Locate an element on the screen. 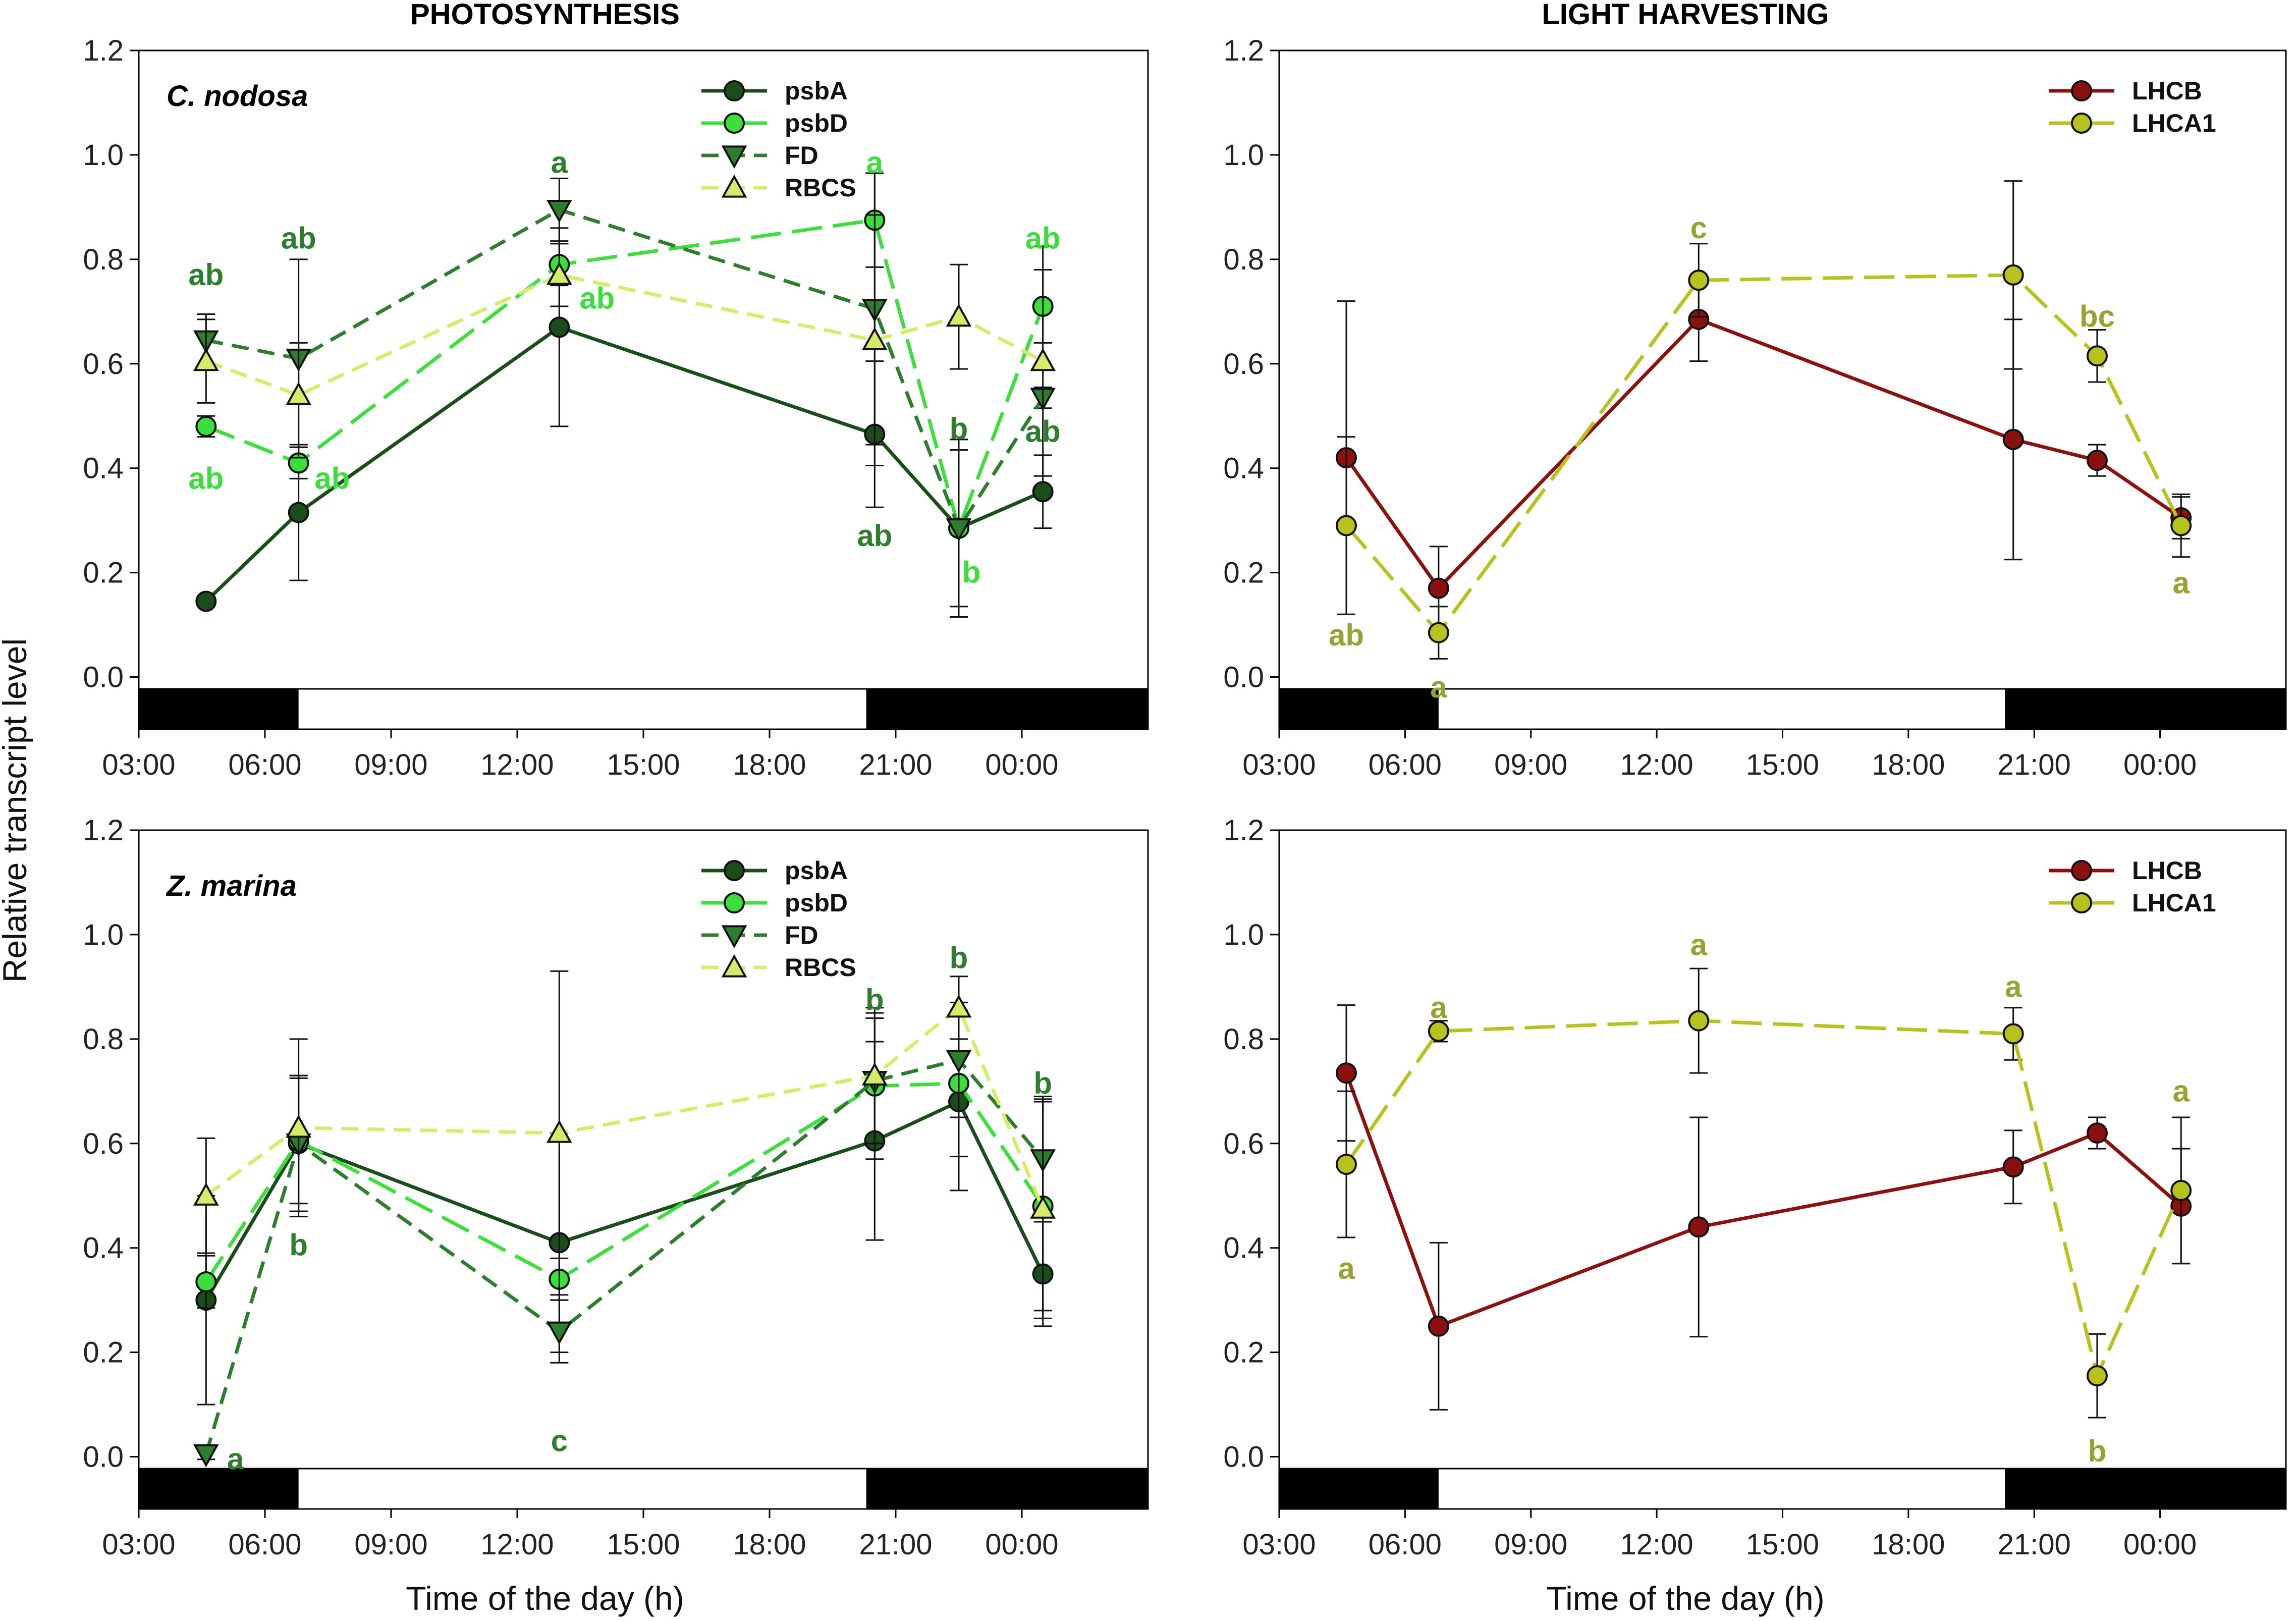  legend-label: FD is located at coordinates (801, 935).